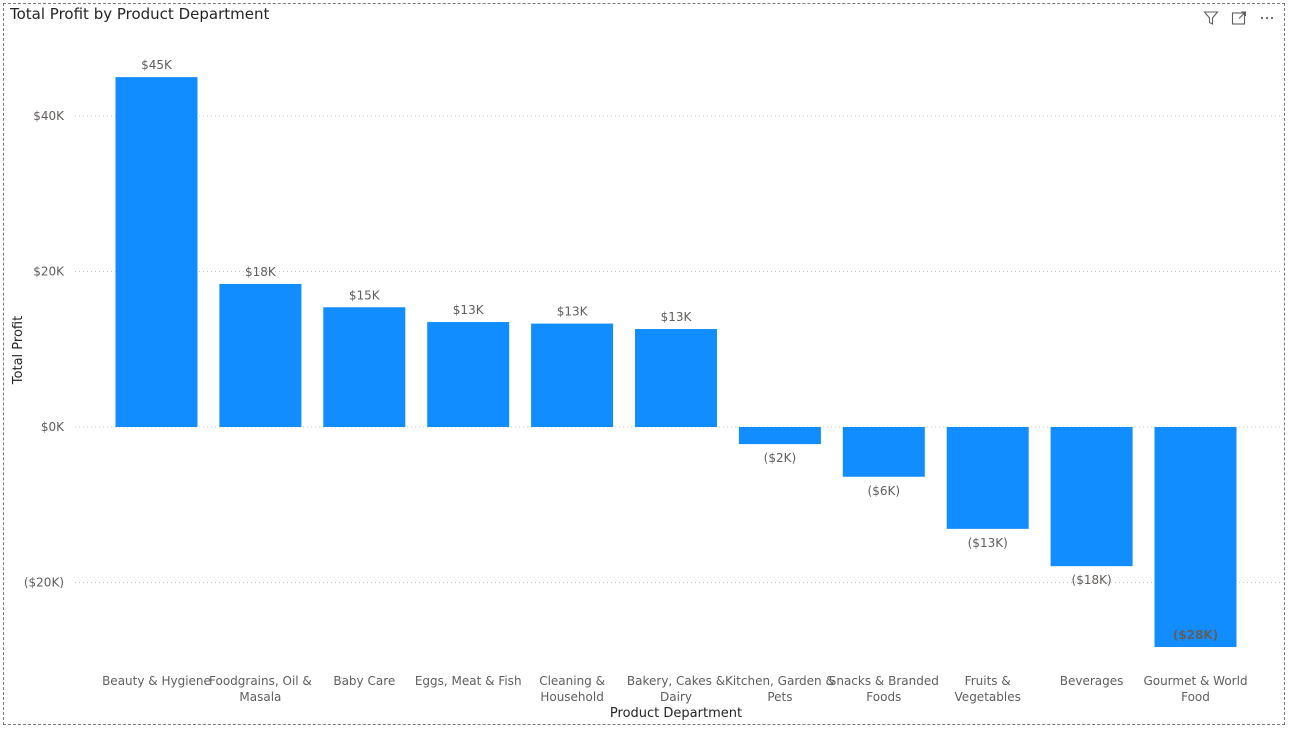  What do you see at coordinates (780, 458) in the screenshot?
I see `data-label: ($2K)` at bounding box center [780, 458].